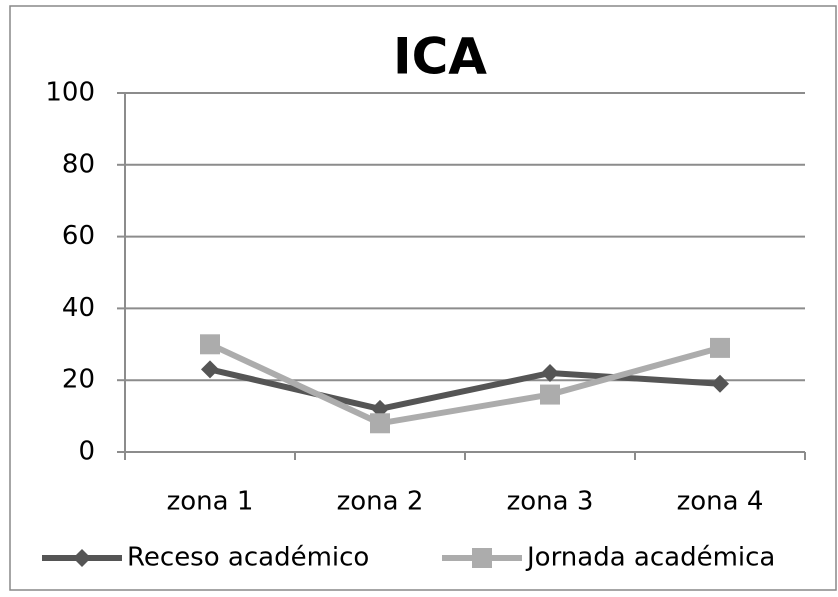  I want to click on chart-title: ICA, so click(440, 57).